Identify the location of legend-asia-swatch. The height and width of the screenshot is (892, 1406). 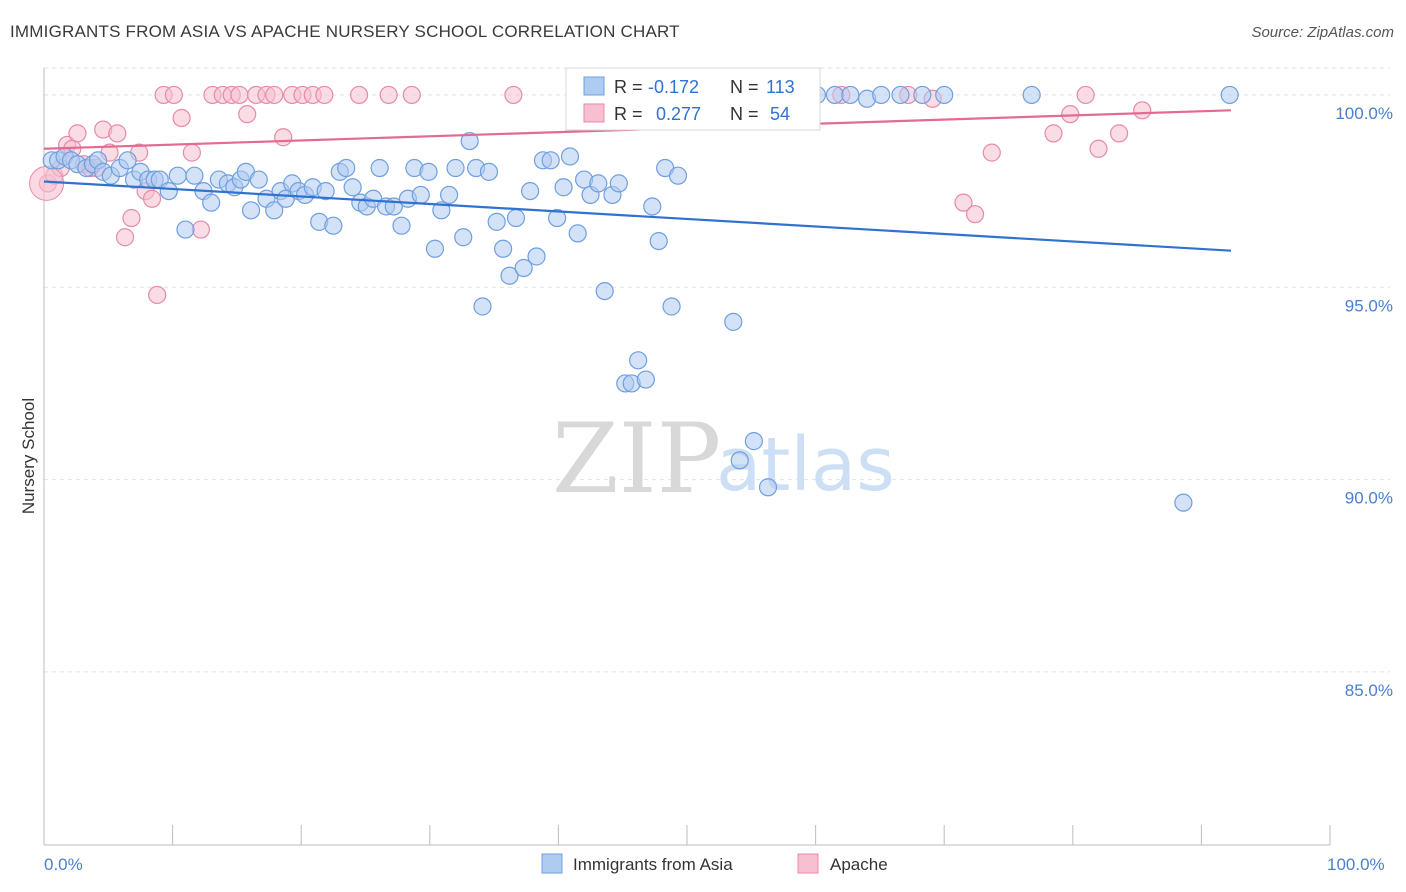
(552, 863).